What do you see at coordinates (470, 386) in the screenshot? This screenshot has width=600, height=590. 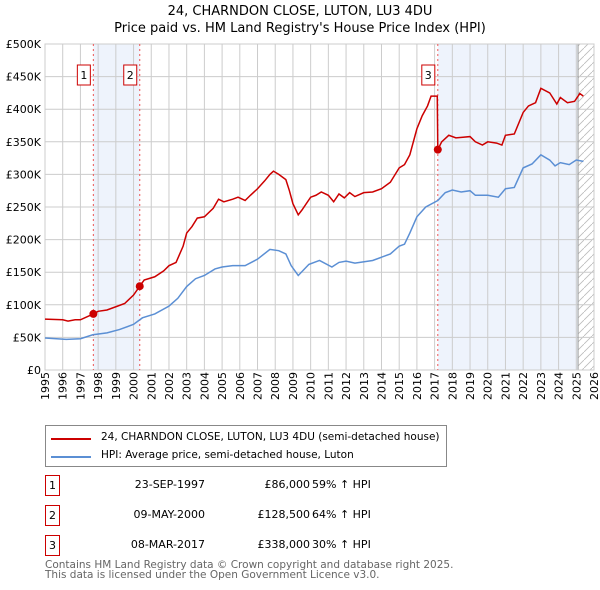 I see `x-tick-label: 2019` at bounding box center [470, 386].